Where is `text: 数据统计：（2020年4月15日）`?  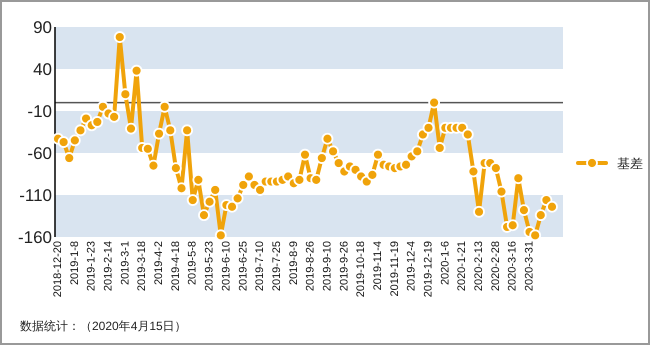 text: 数据统计：（2020年4月15日） is located at coordinates (103, 326).